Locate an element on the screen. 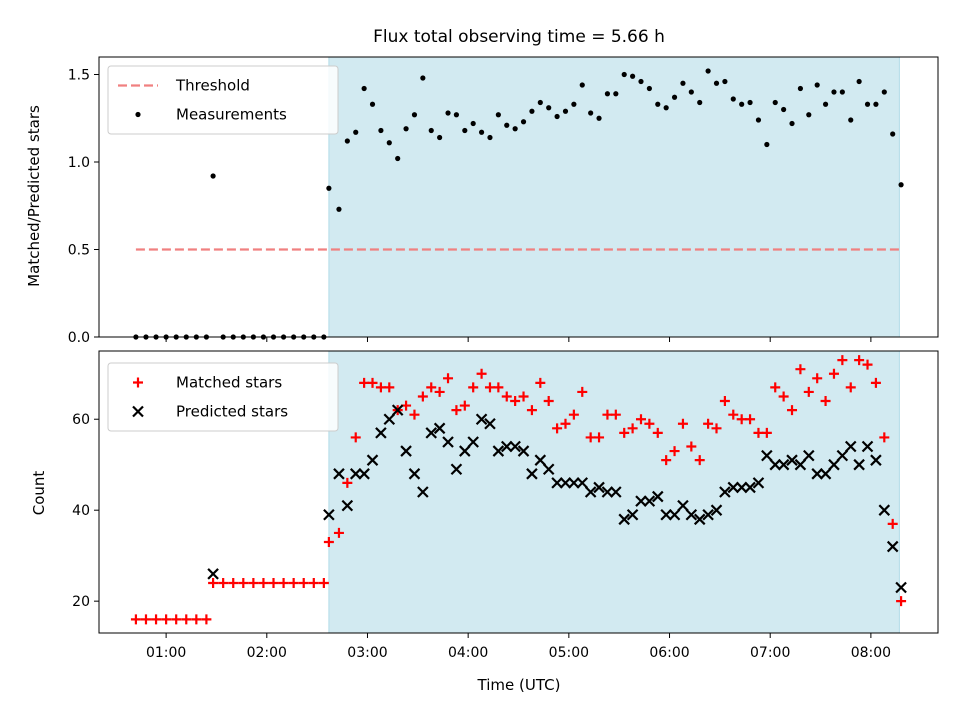 This screenshot has height=725, width=960. bottom-y-tick-label: 40 is located at coordinates (81, 511).